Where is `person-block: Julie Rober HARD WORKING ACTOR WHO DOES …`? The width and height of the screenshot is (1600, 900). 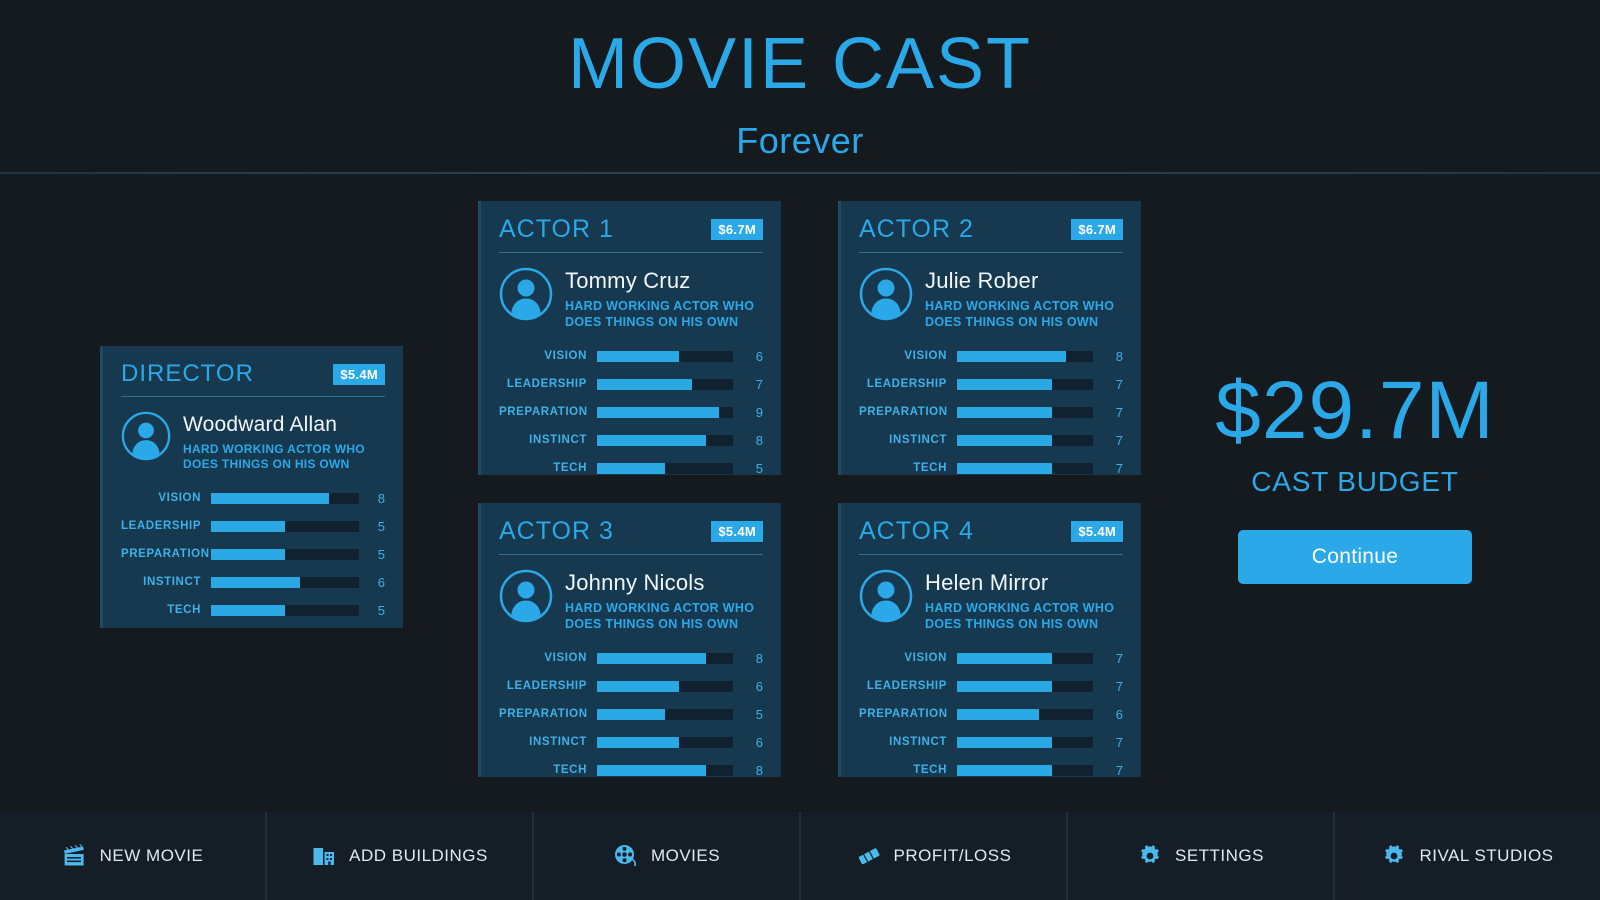
person-block: Julie Rober HARD WORKING ACTOR WHO DOES … is located at coordinates (991, 298).